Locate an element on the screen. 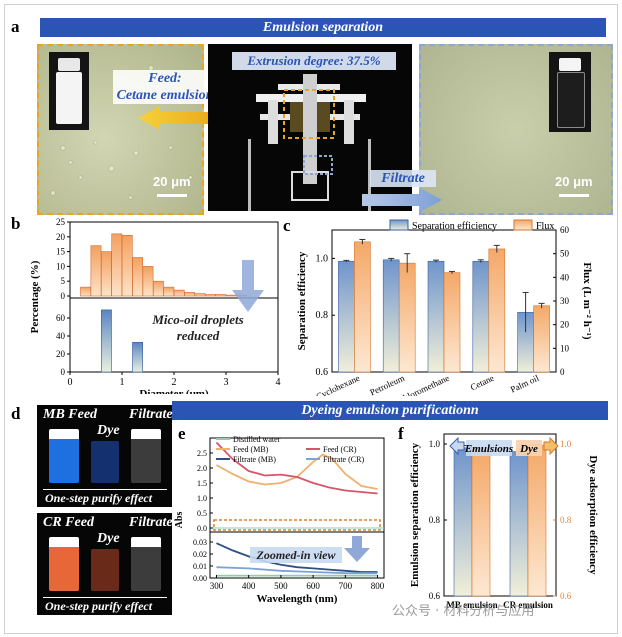  chart-c-ytick-label: 1.0 is located at coordinates (322, 258).